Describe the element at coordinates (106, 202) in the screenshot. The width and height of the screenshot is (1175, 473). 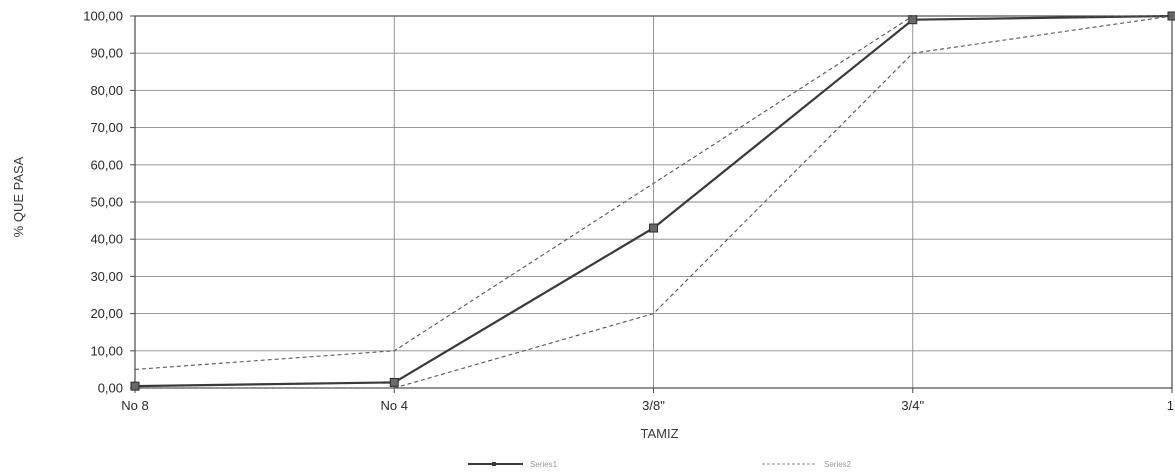
I see `y-tick-label: 50,00` at that location.